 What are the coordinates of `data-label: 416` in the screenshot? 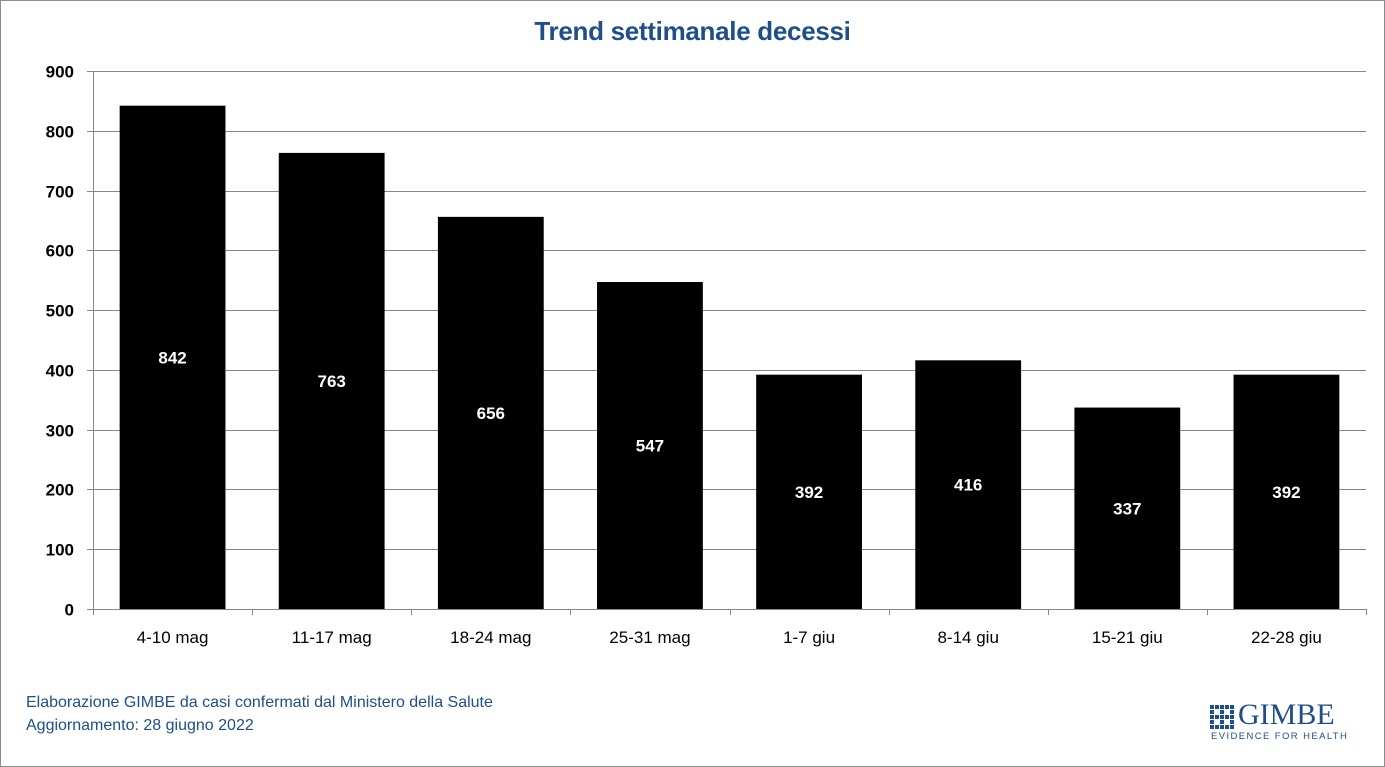 It's located at (968, 485).